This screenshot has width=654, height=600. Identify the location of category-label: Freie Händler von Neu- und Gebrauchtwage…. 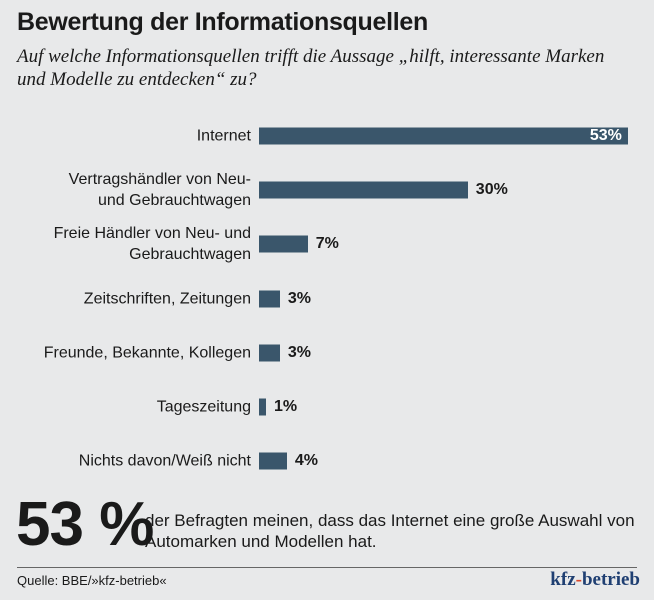
(152, 244).